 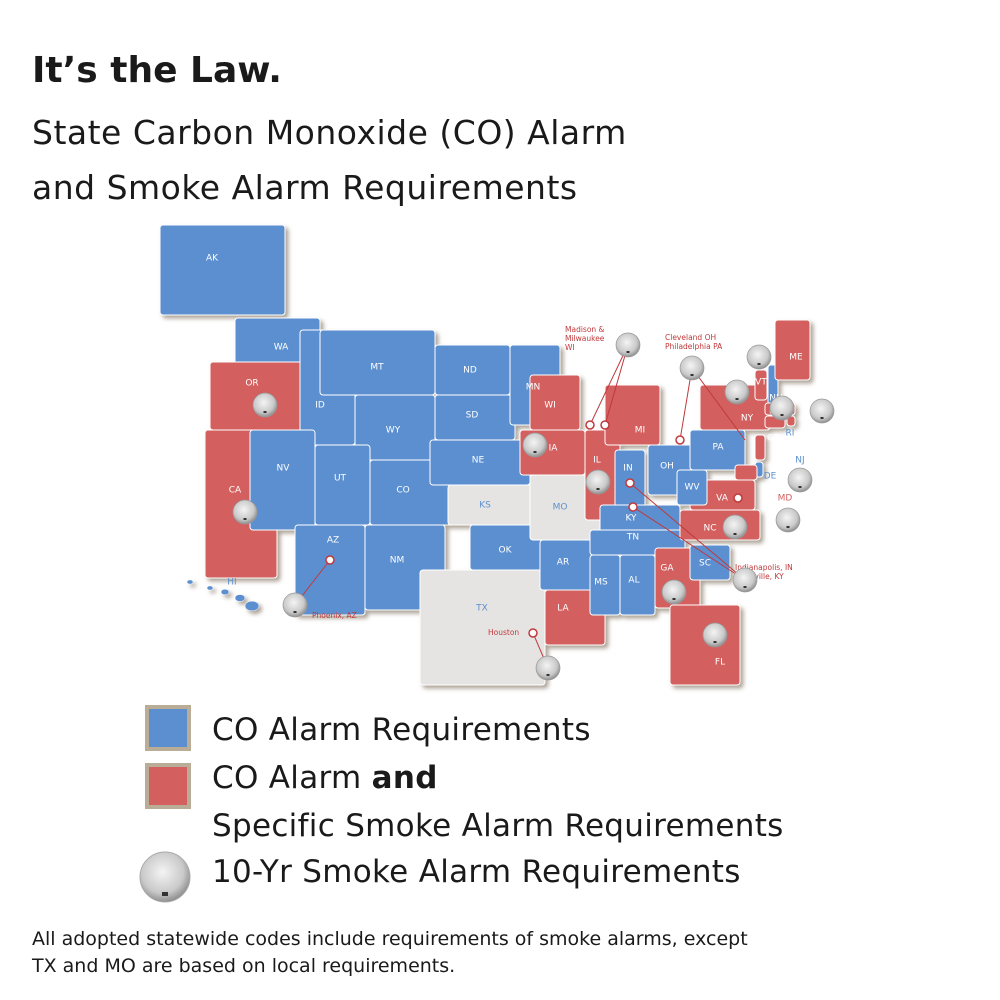 I want to click on state-label: CO, so click(x=402, y=491).